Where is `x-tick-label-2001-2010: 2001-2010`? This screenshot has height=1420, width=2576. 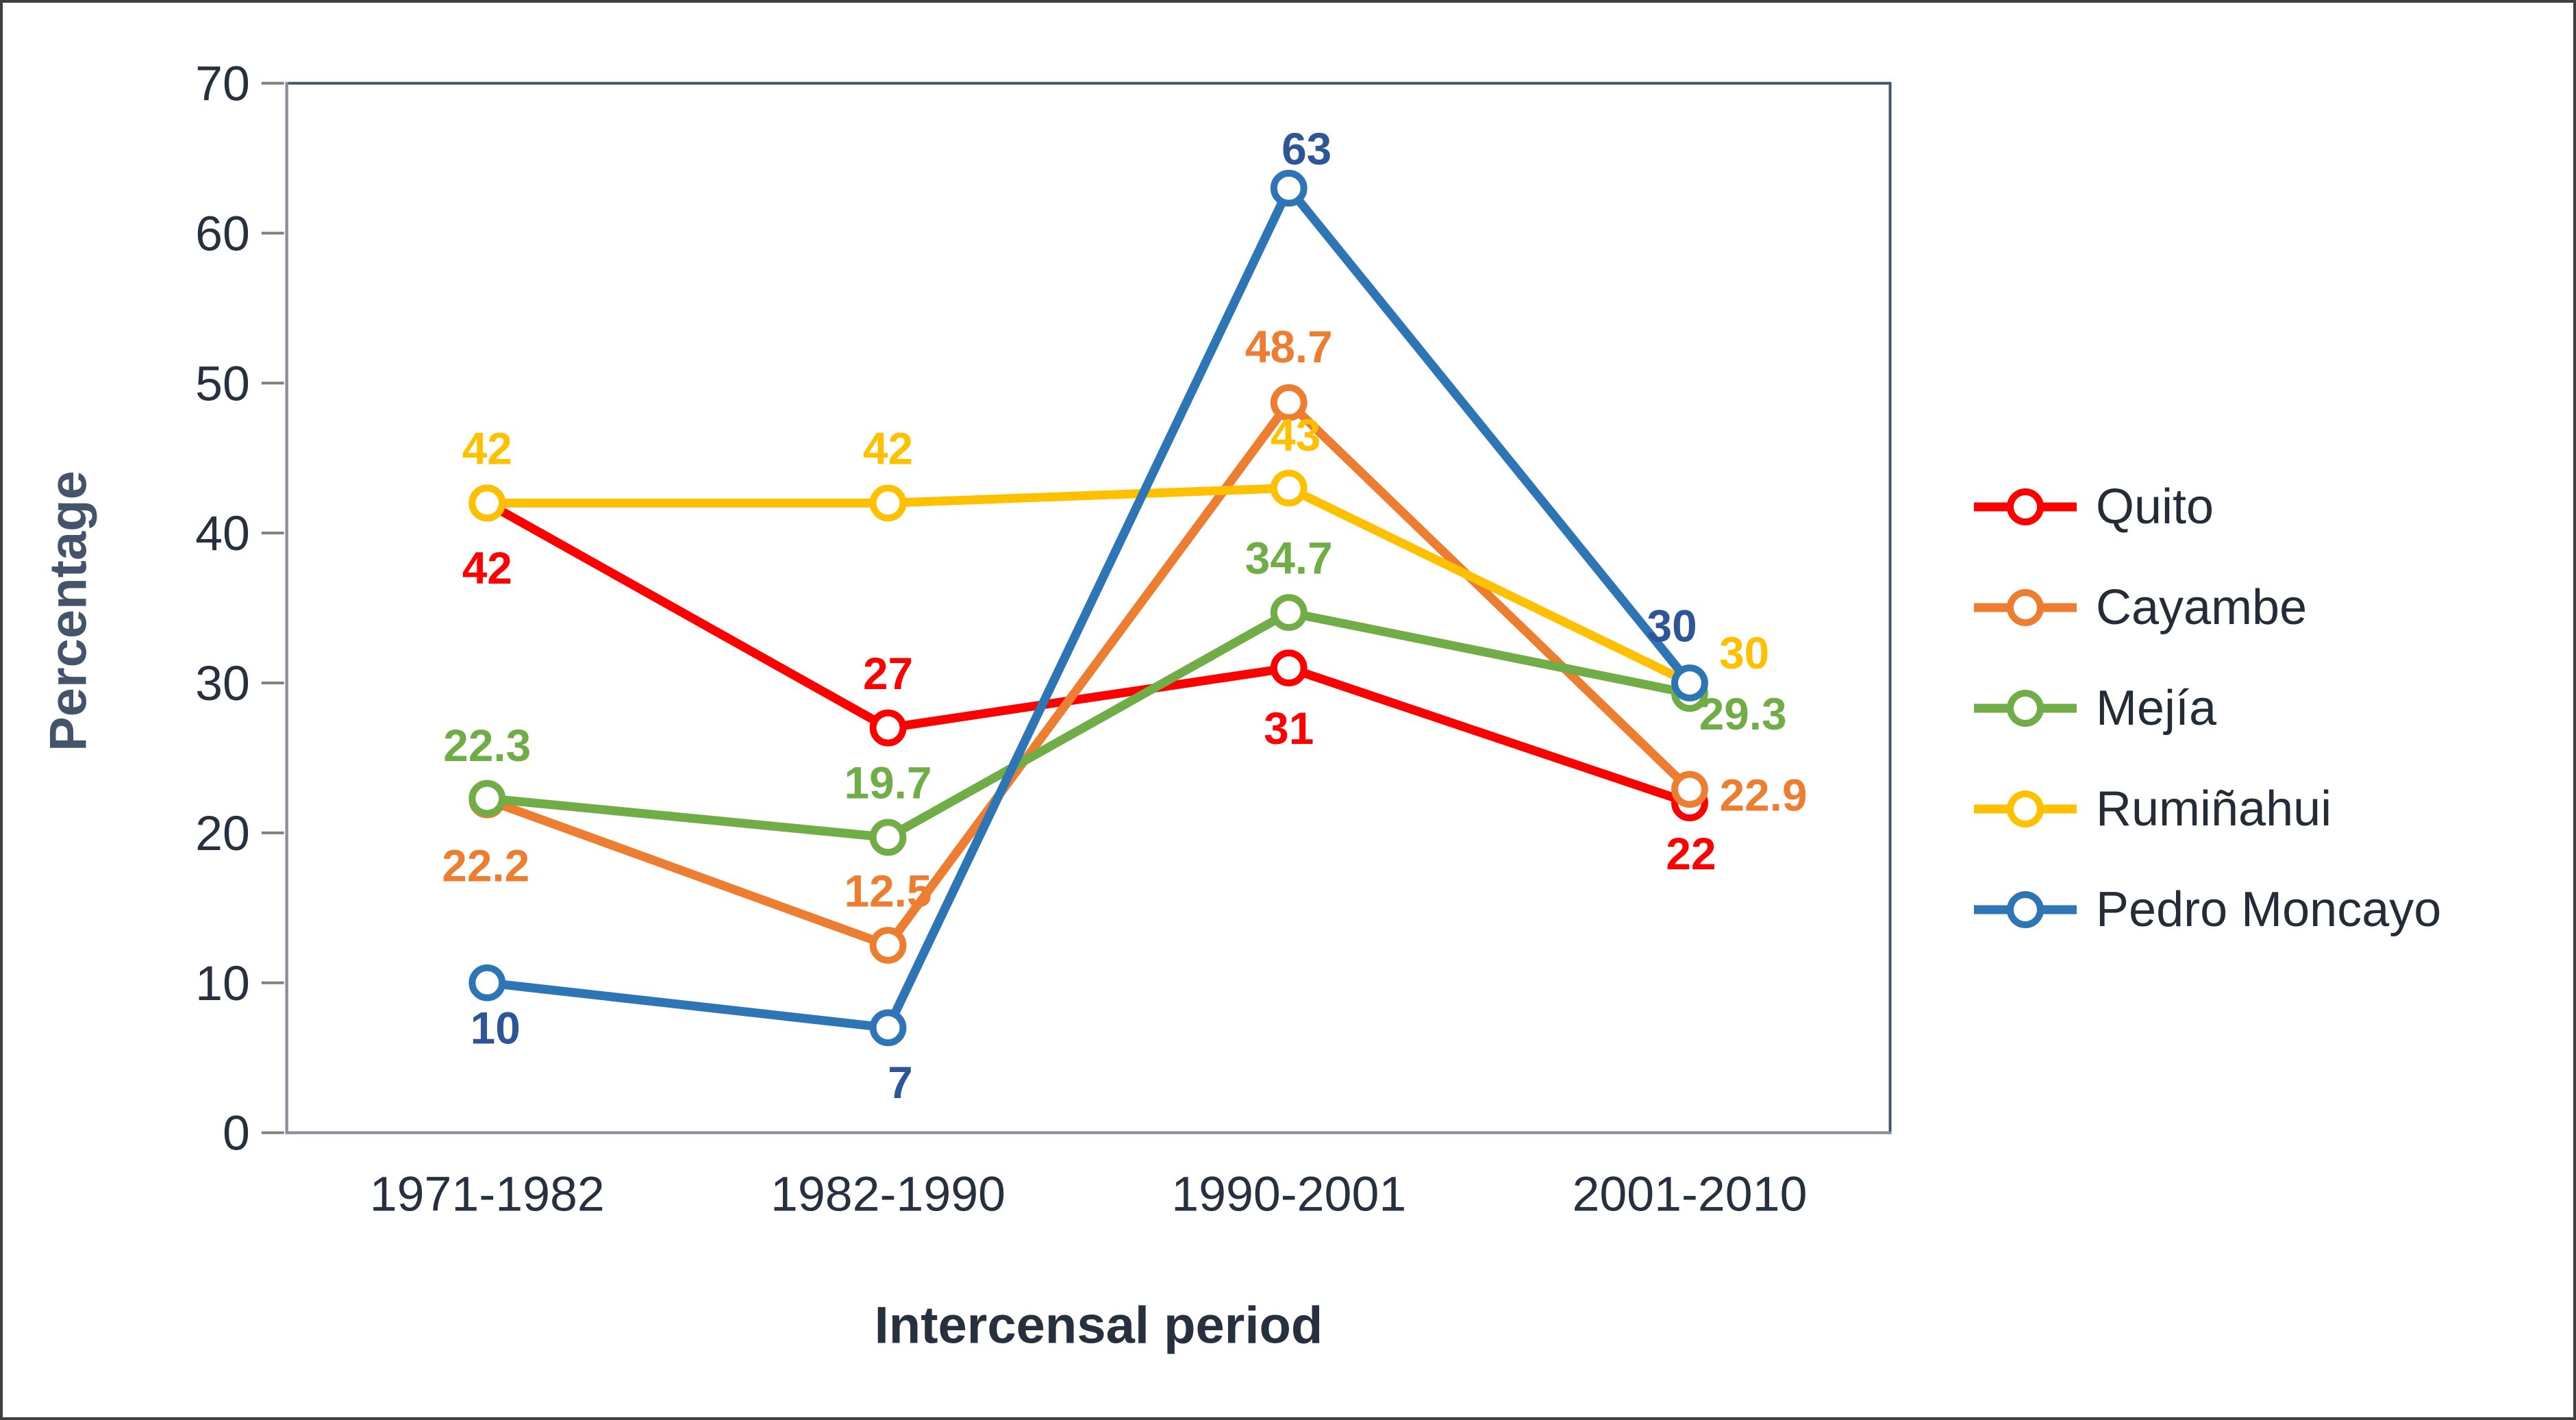 x-tick-label-2001-2010: 2001-2010 is located at coordinates (1690, 1194).